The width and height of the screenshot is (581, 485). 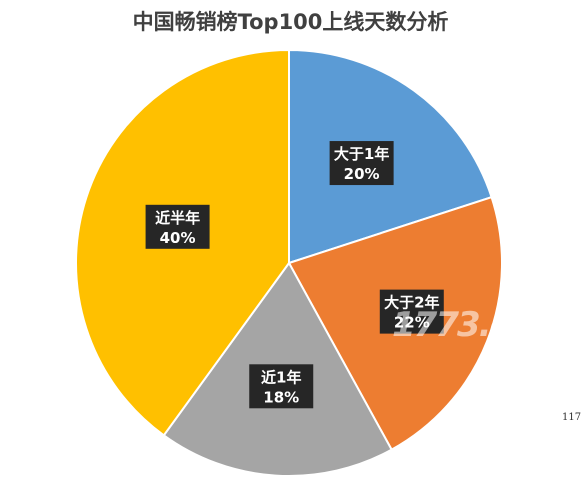 I want to click on slice-category-label: 大于2年, so click(x=411, y=303).